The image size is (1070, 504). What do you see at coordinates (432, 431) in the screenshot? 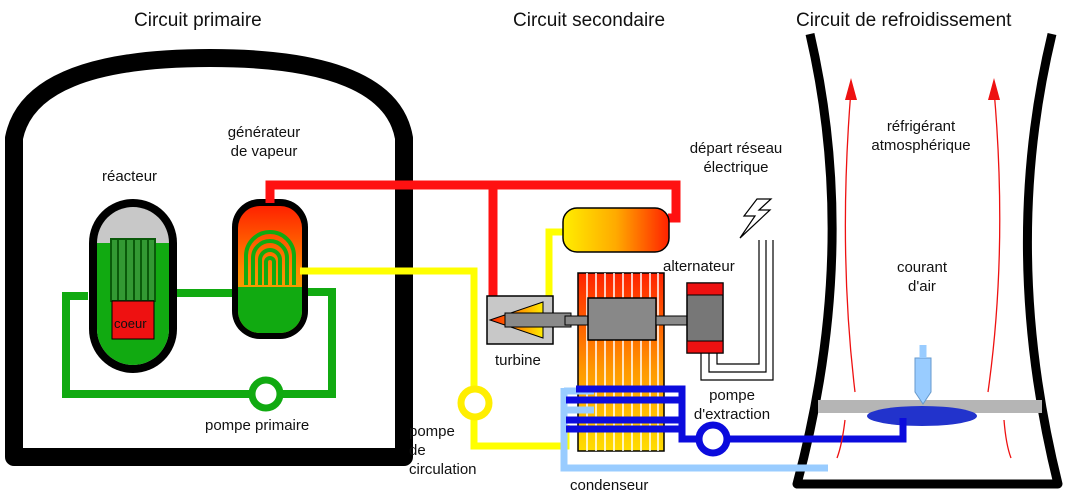
I see `circulation-pump-label-line1: pompe` at bounding box center [432, 431].